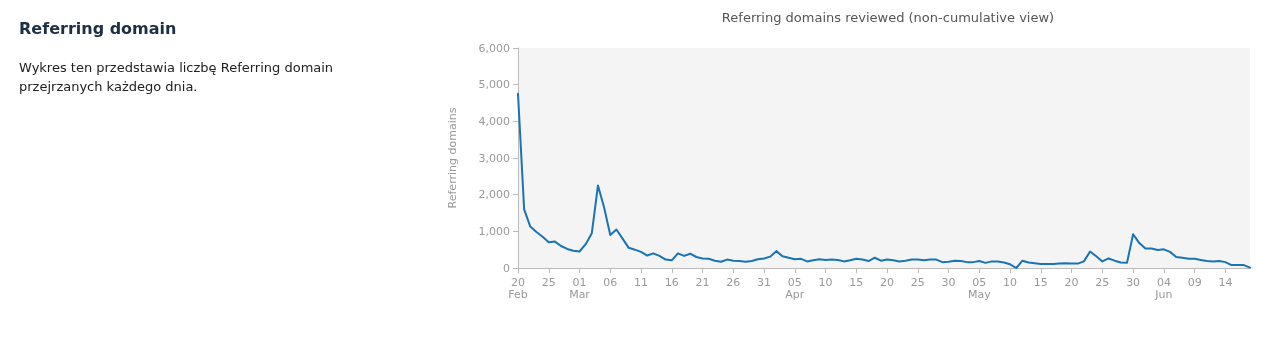 The width and height of the screenshot is (1277, 341). Describe the element at coordinates (979, 288) in the screenshot. I see `x-tick-label: 05 May` at that location.